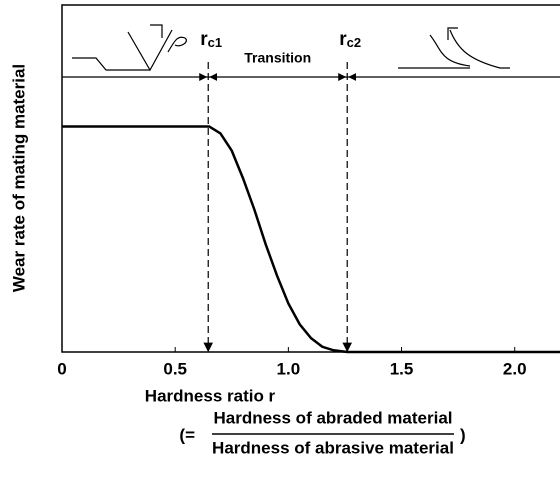 The height and width of the screenshot is (477, 560). I want to click on formula-denominator: Hardness of abrasive material, so click(333, 447).